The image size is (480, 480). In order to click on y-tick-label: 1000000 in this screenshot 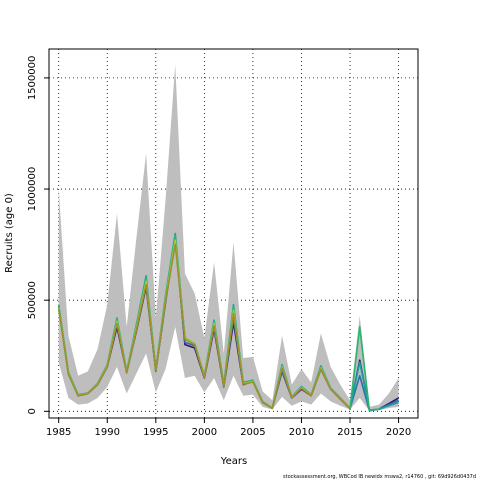, I will do `click(32, 189)`.